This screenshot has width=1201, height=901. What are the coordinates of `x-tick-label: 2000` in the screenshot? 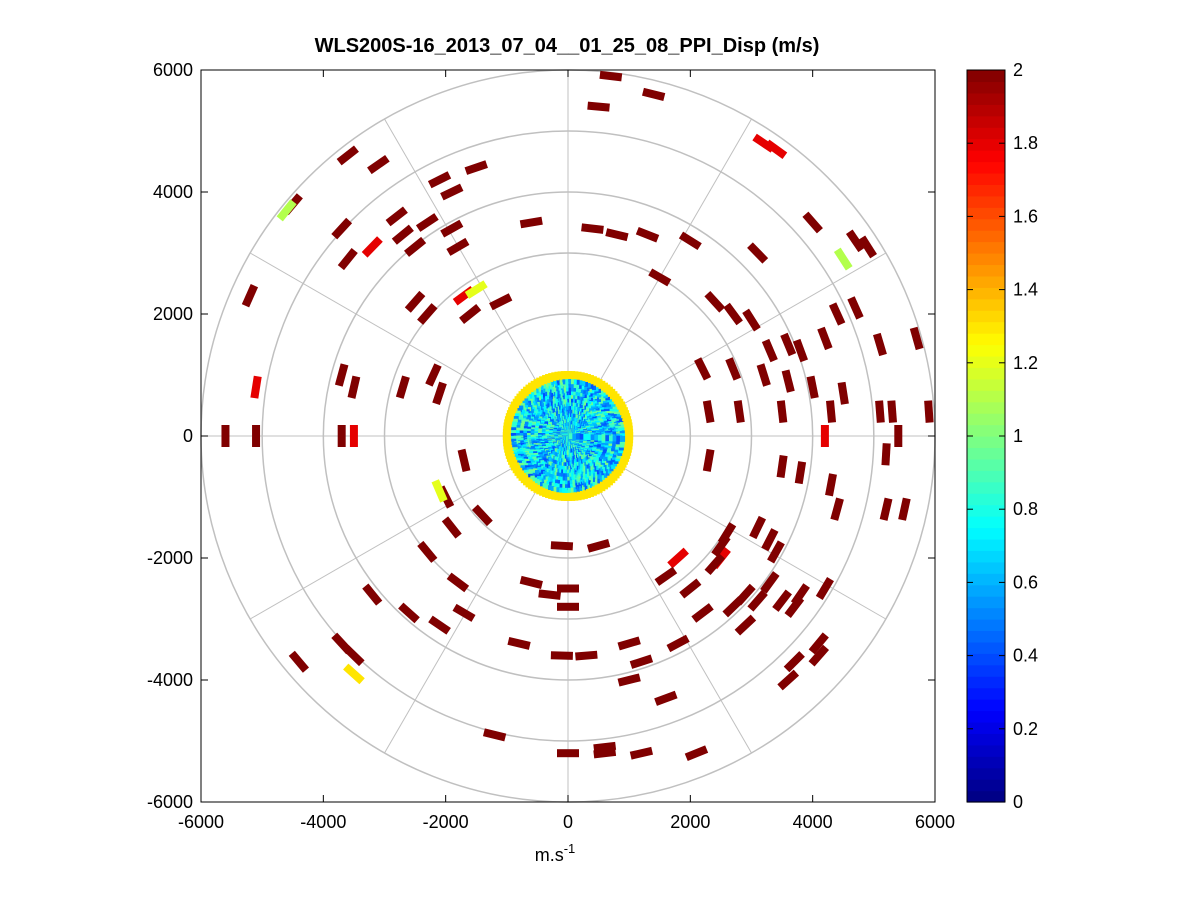 It's located at (690, 822).